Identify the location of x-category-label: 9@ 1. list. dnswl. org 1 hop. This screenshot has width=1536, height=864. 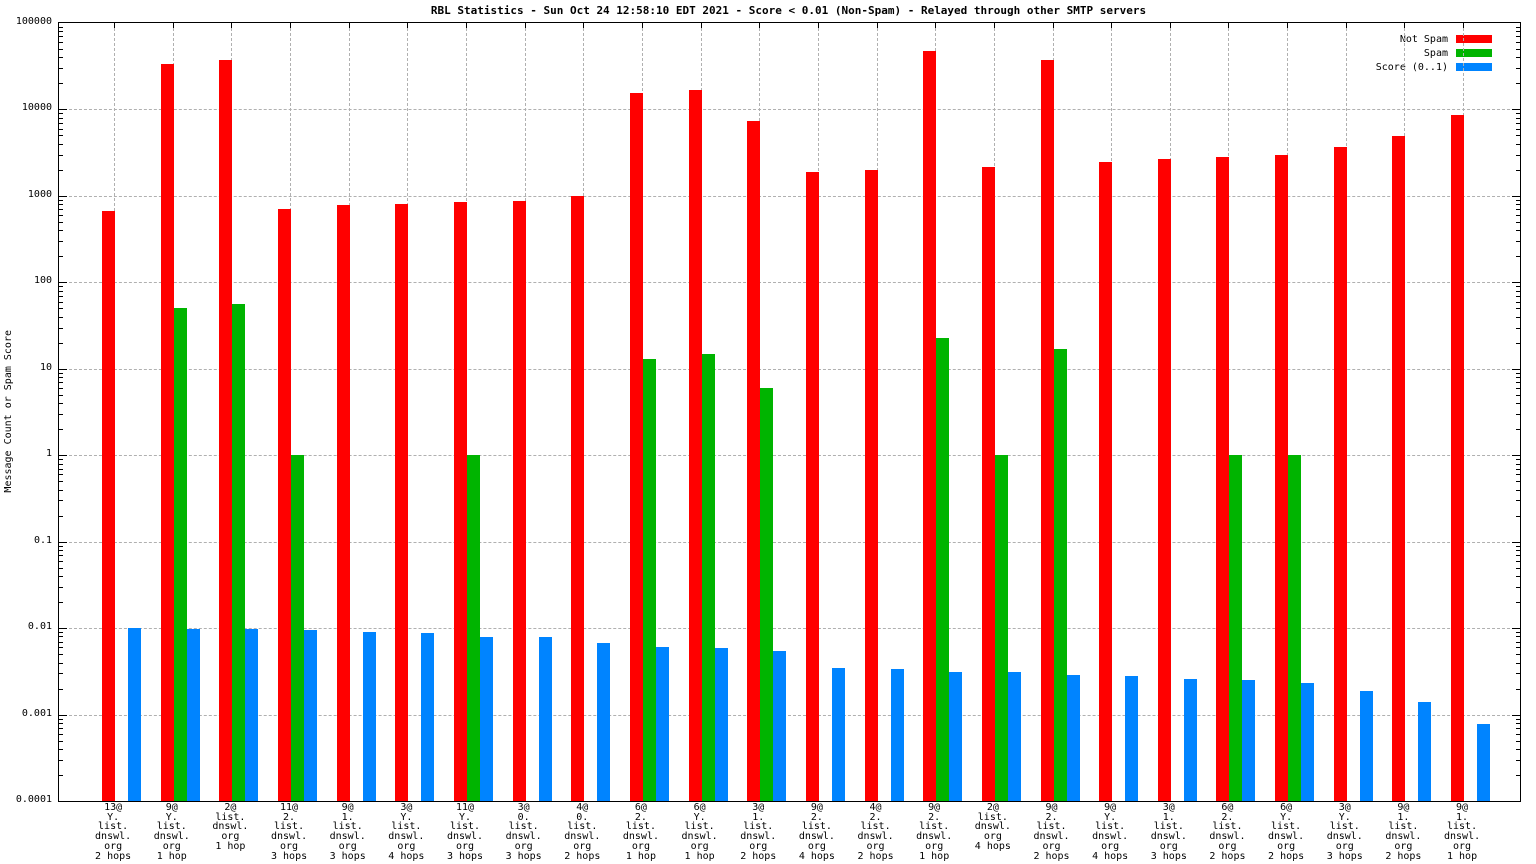
(1462, 832).